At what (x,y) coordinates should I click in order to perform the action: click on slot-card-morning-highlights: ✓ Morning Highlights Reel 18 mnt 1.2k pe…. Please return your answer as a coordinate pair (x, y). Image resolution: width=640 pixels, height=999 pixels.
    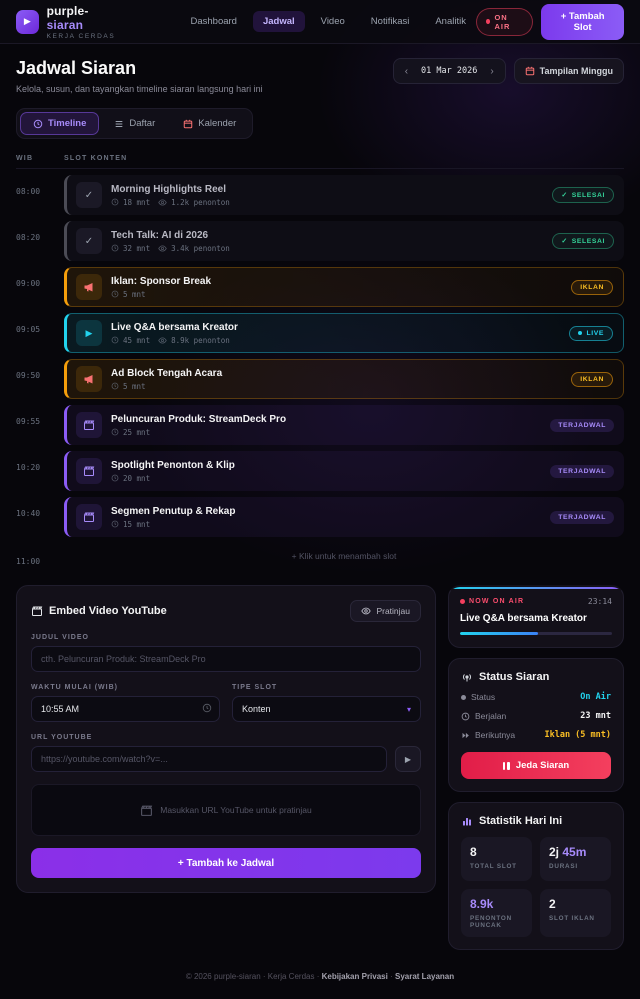
    Looking at the image, I should click on (344, 195).